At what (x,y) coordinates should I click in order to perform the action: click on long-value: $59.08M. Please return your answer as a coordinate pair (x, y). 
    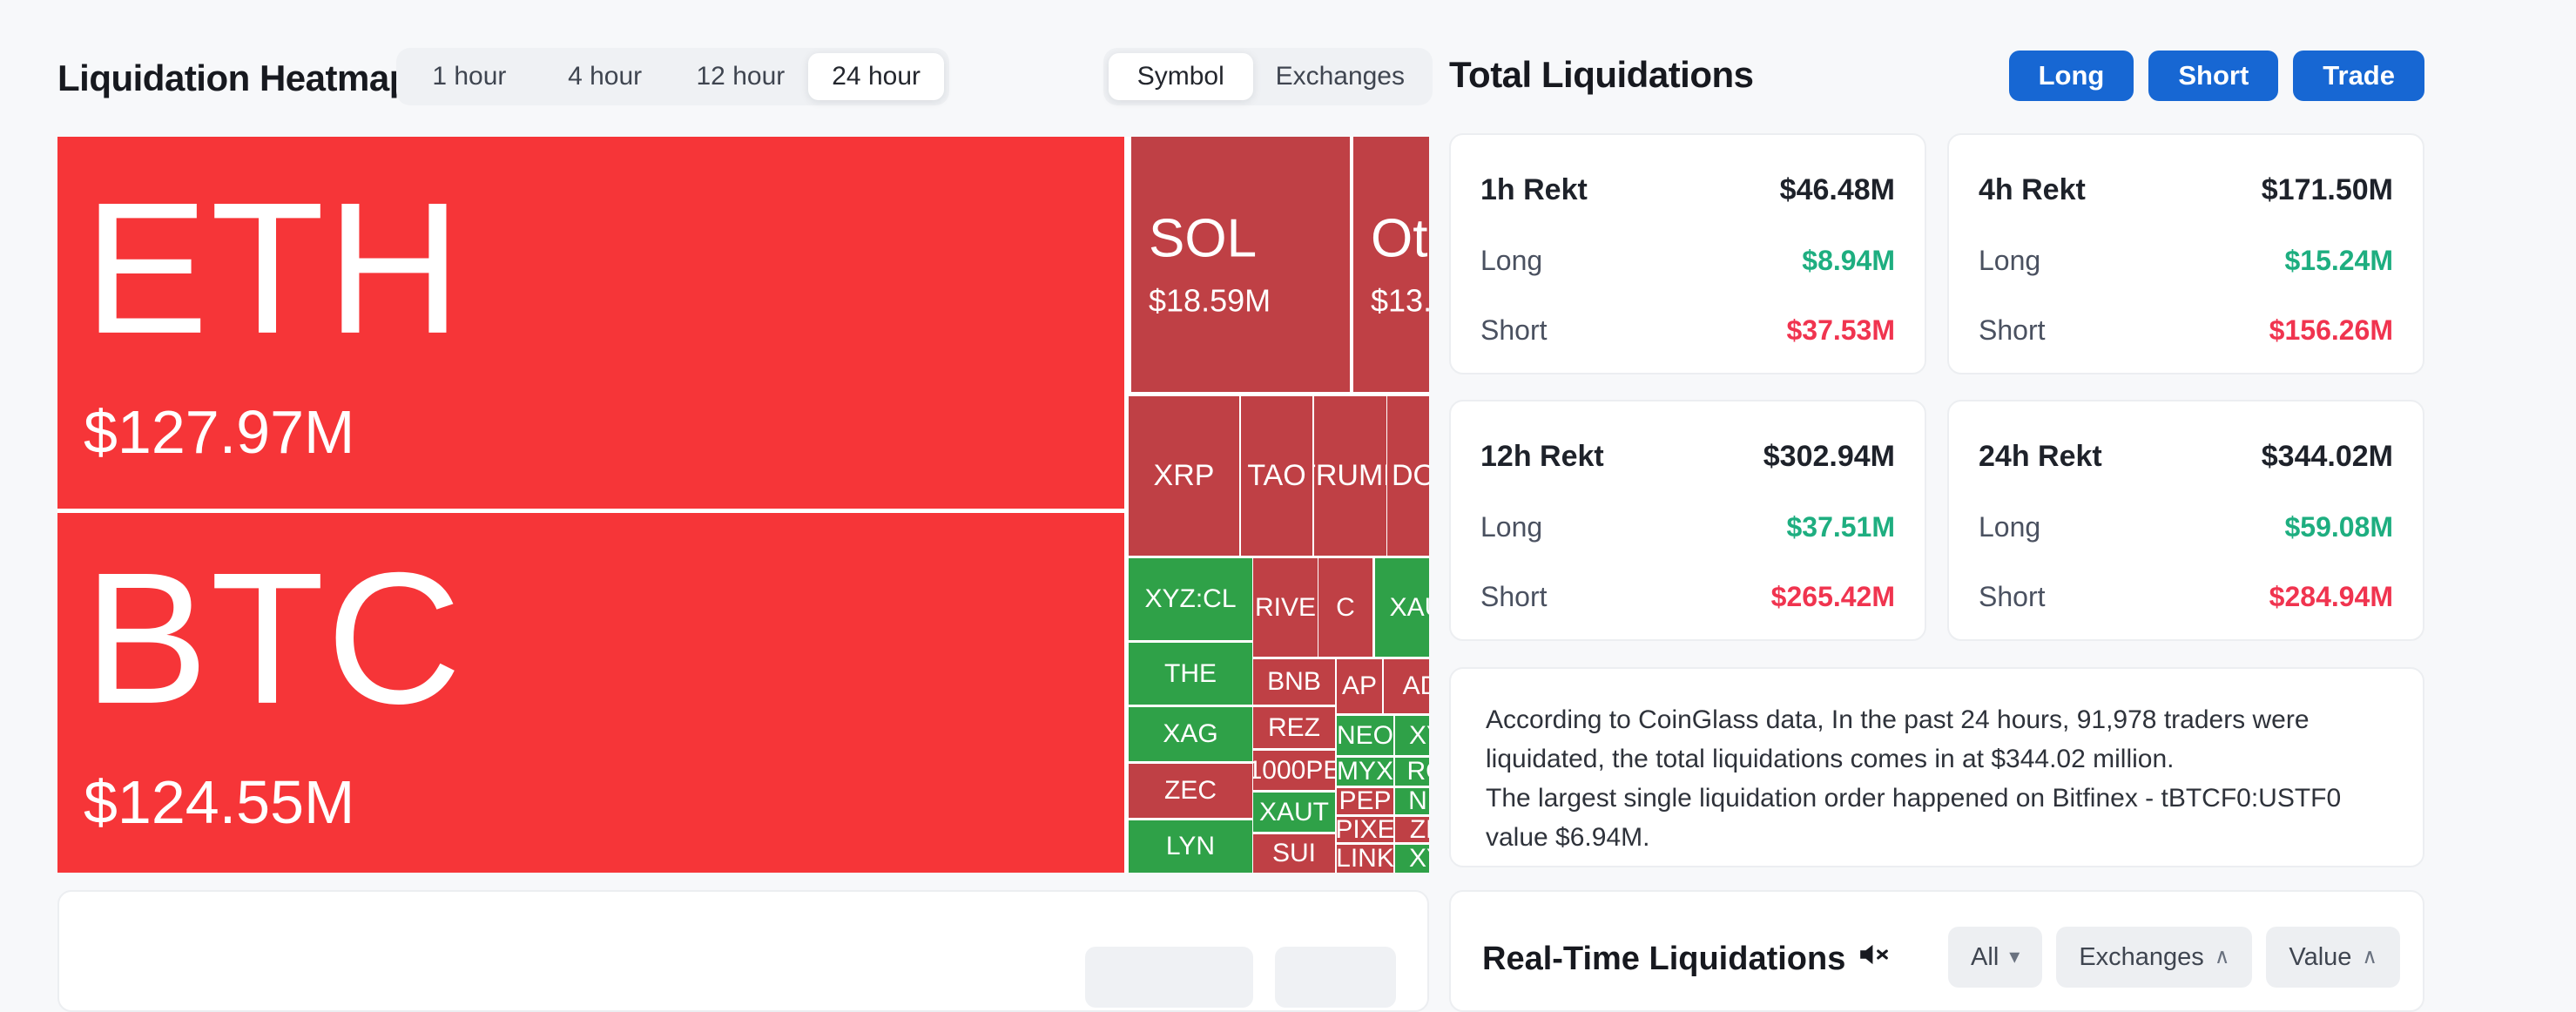
    Looking at the image, I should click on (2338, 527).